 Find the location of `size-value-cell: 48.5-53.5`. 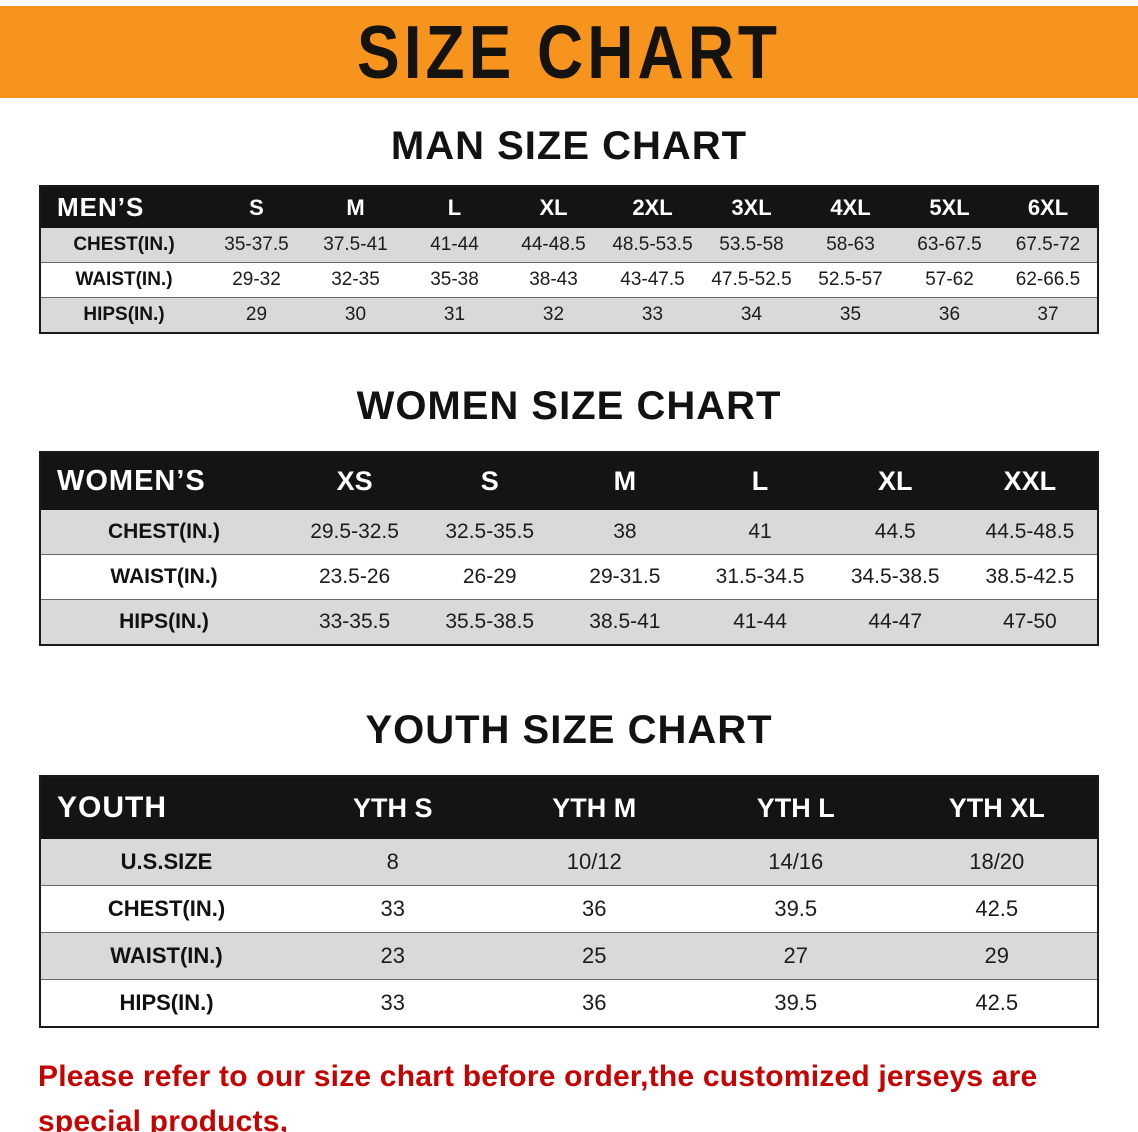

size-value-cell: 48.5-53.5 is located at coordinates (652, 244).